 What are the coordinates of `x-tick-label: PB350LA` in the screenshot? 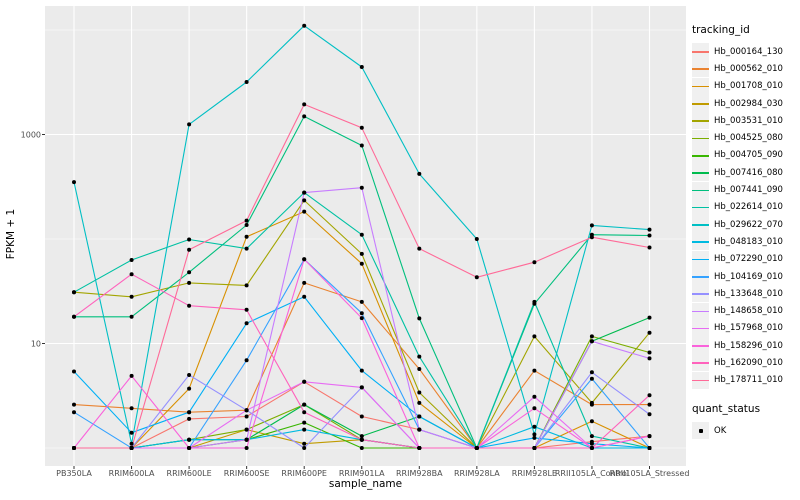 It's located at (74, 473).